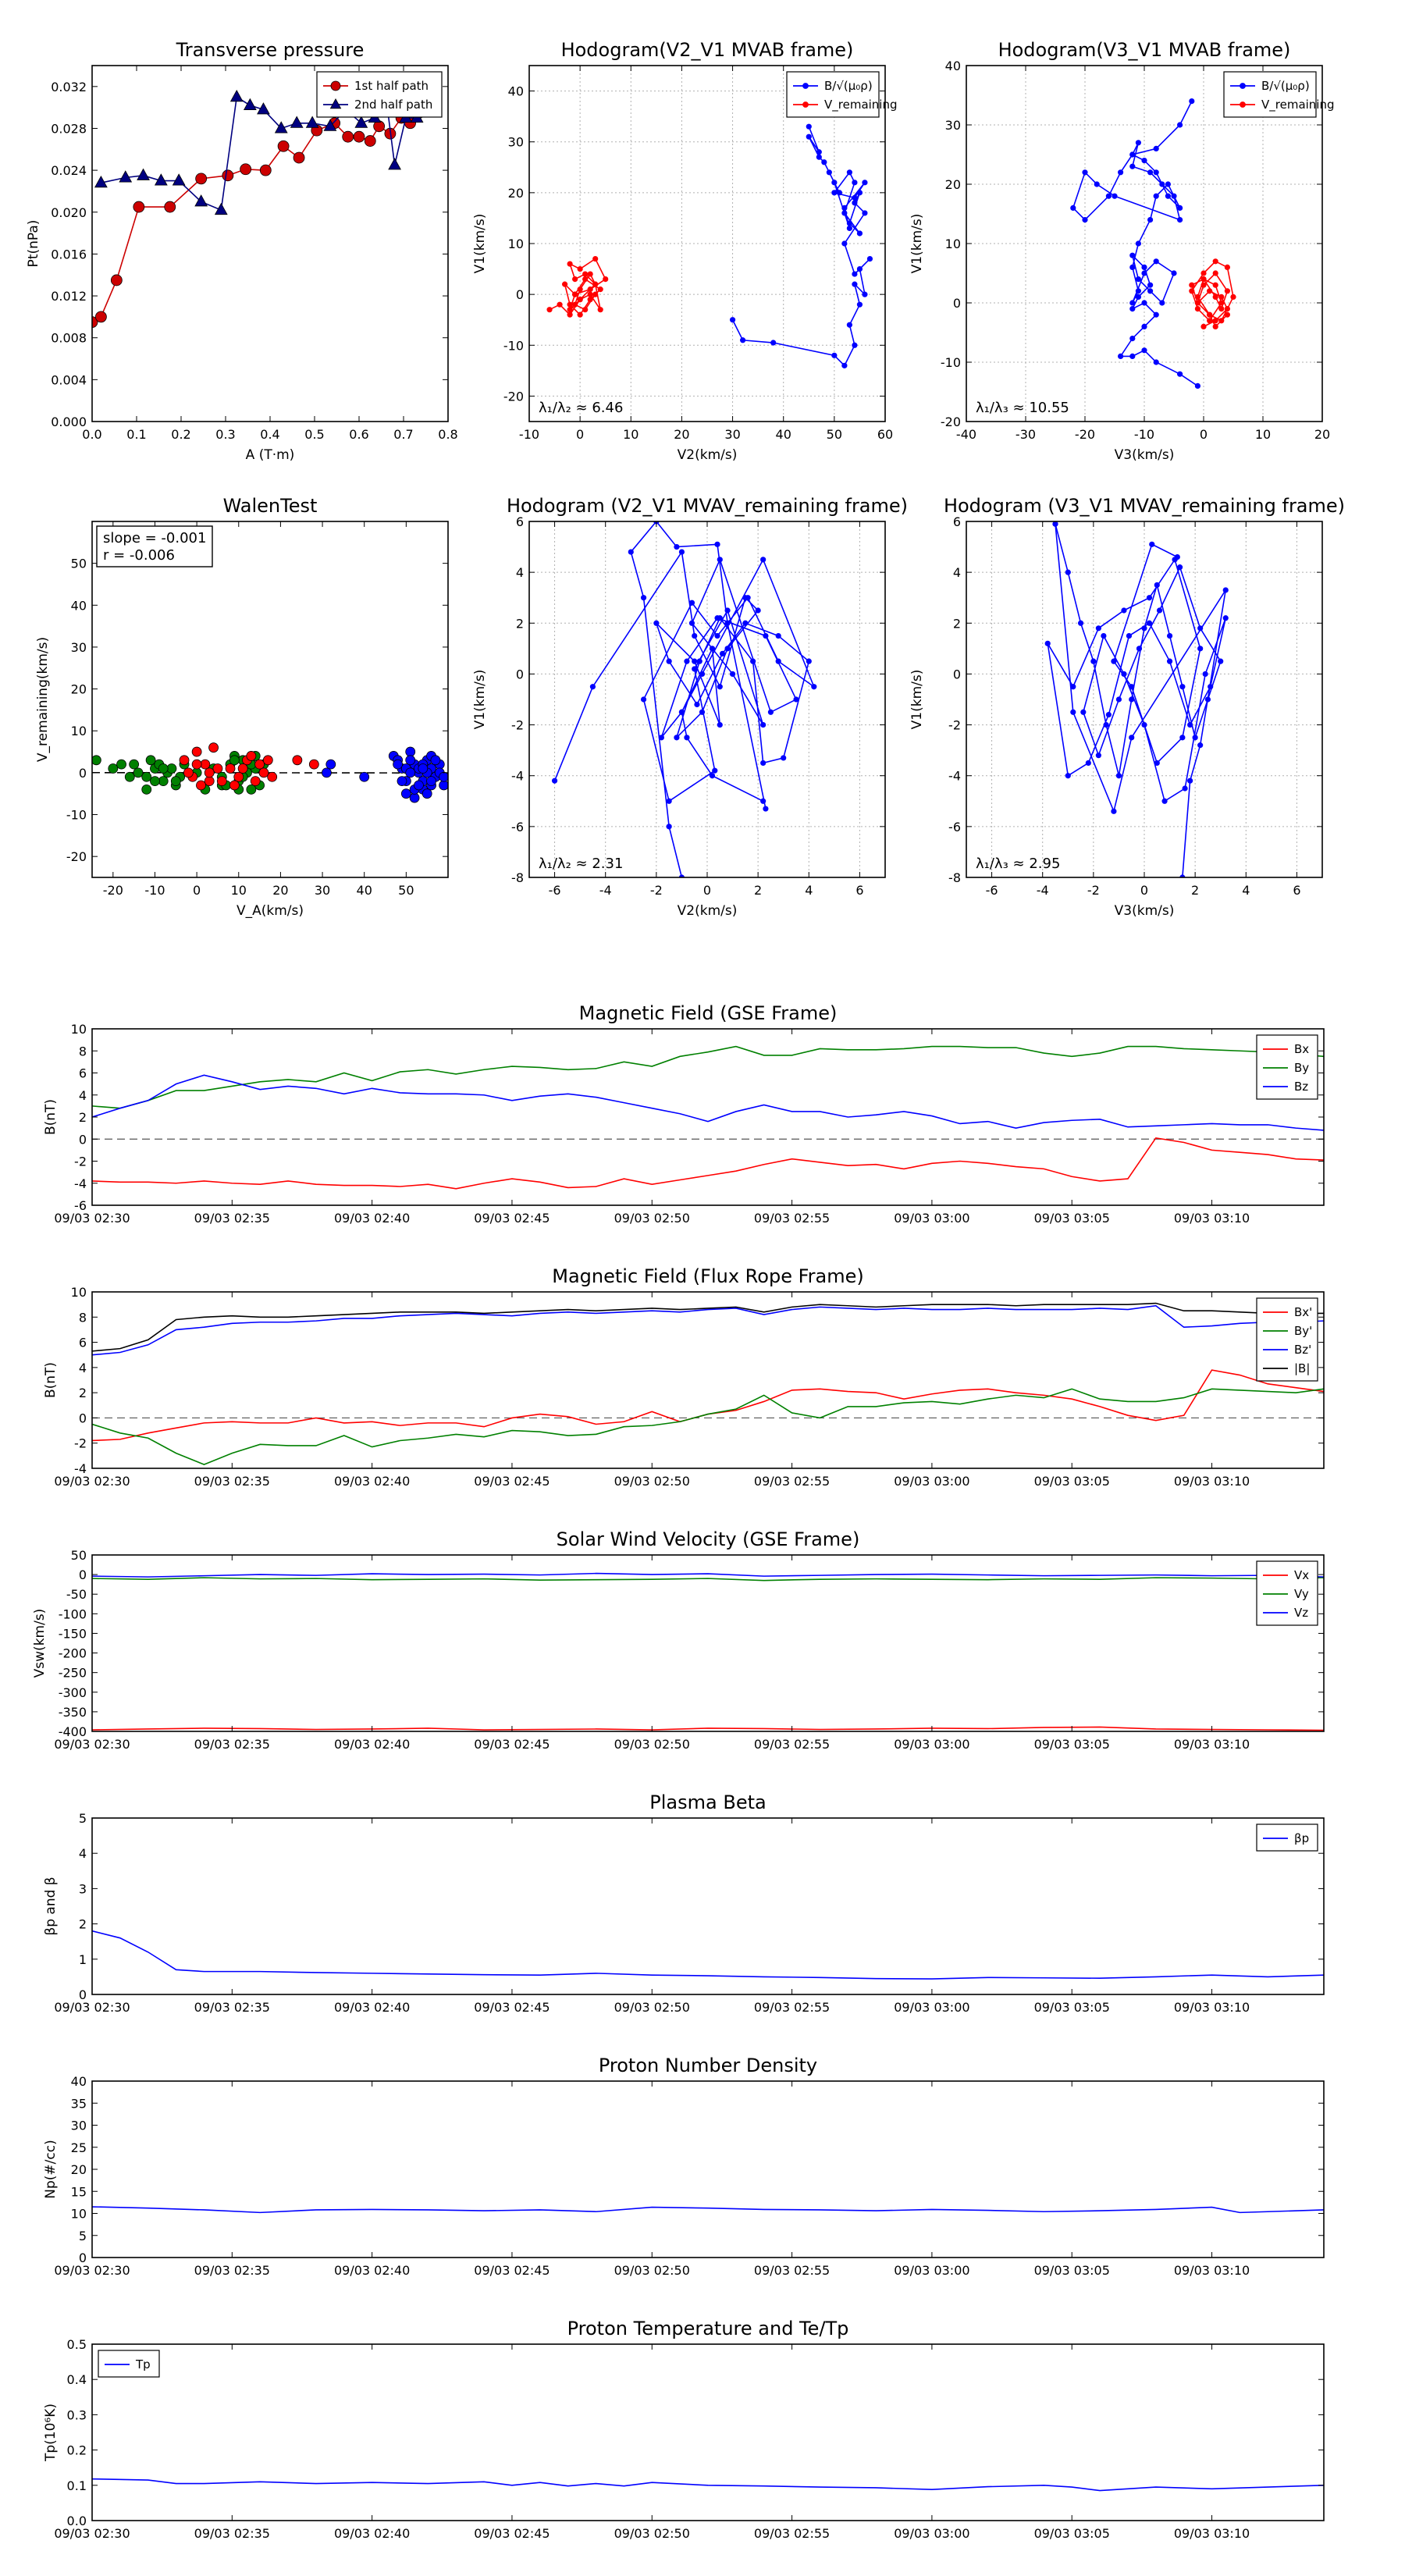 The height and width of the screenshot is (2576, 1405). What do you see at coordinates (73, 1614) in the screenshot?
I see `y-tick-label: -100` at bounding box center [73, 1614].